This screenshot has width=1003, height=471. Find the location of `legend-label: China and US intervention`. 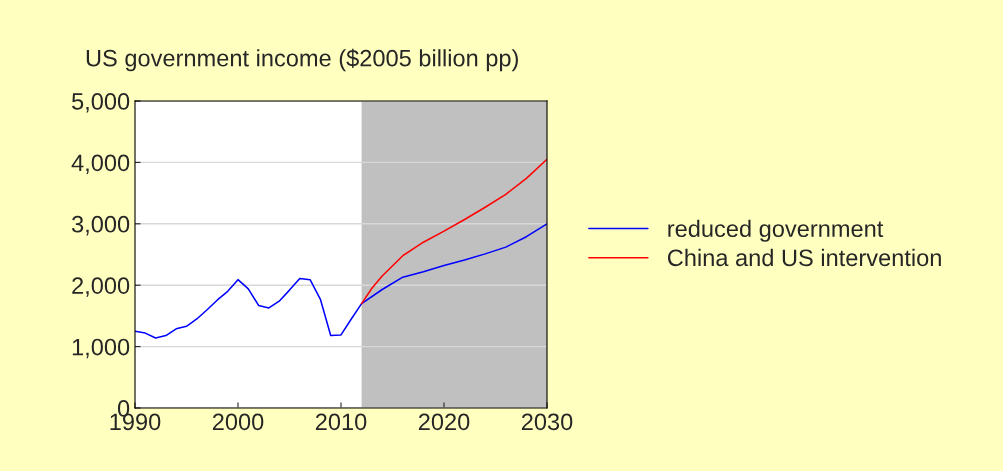

legend-label: China and US intervention is located at coordinates (804, 257).